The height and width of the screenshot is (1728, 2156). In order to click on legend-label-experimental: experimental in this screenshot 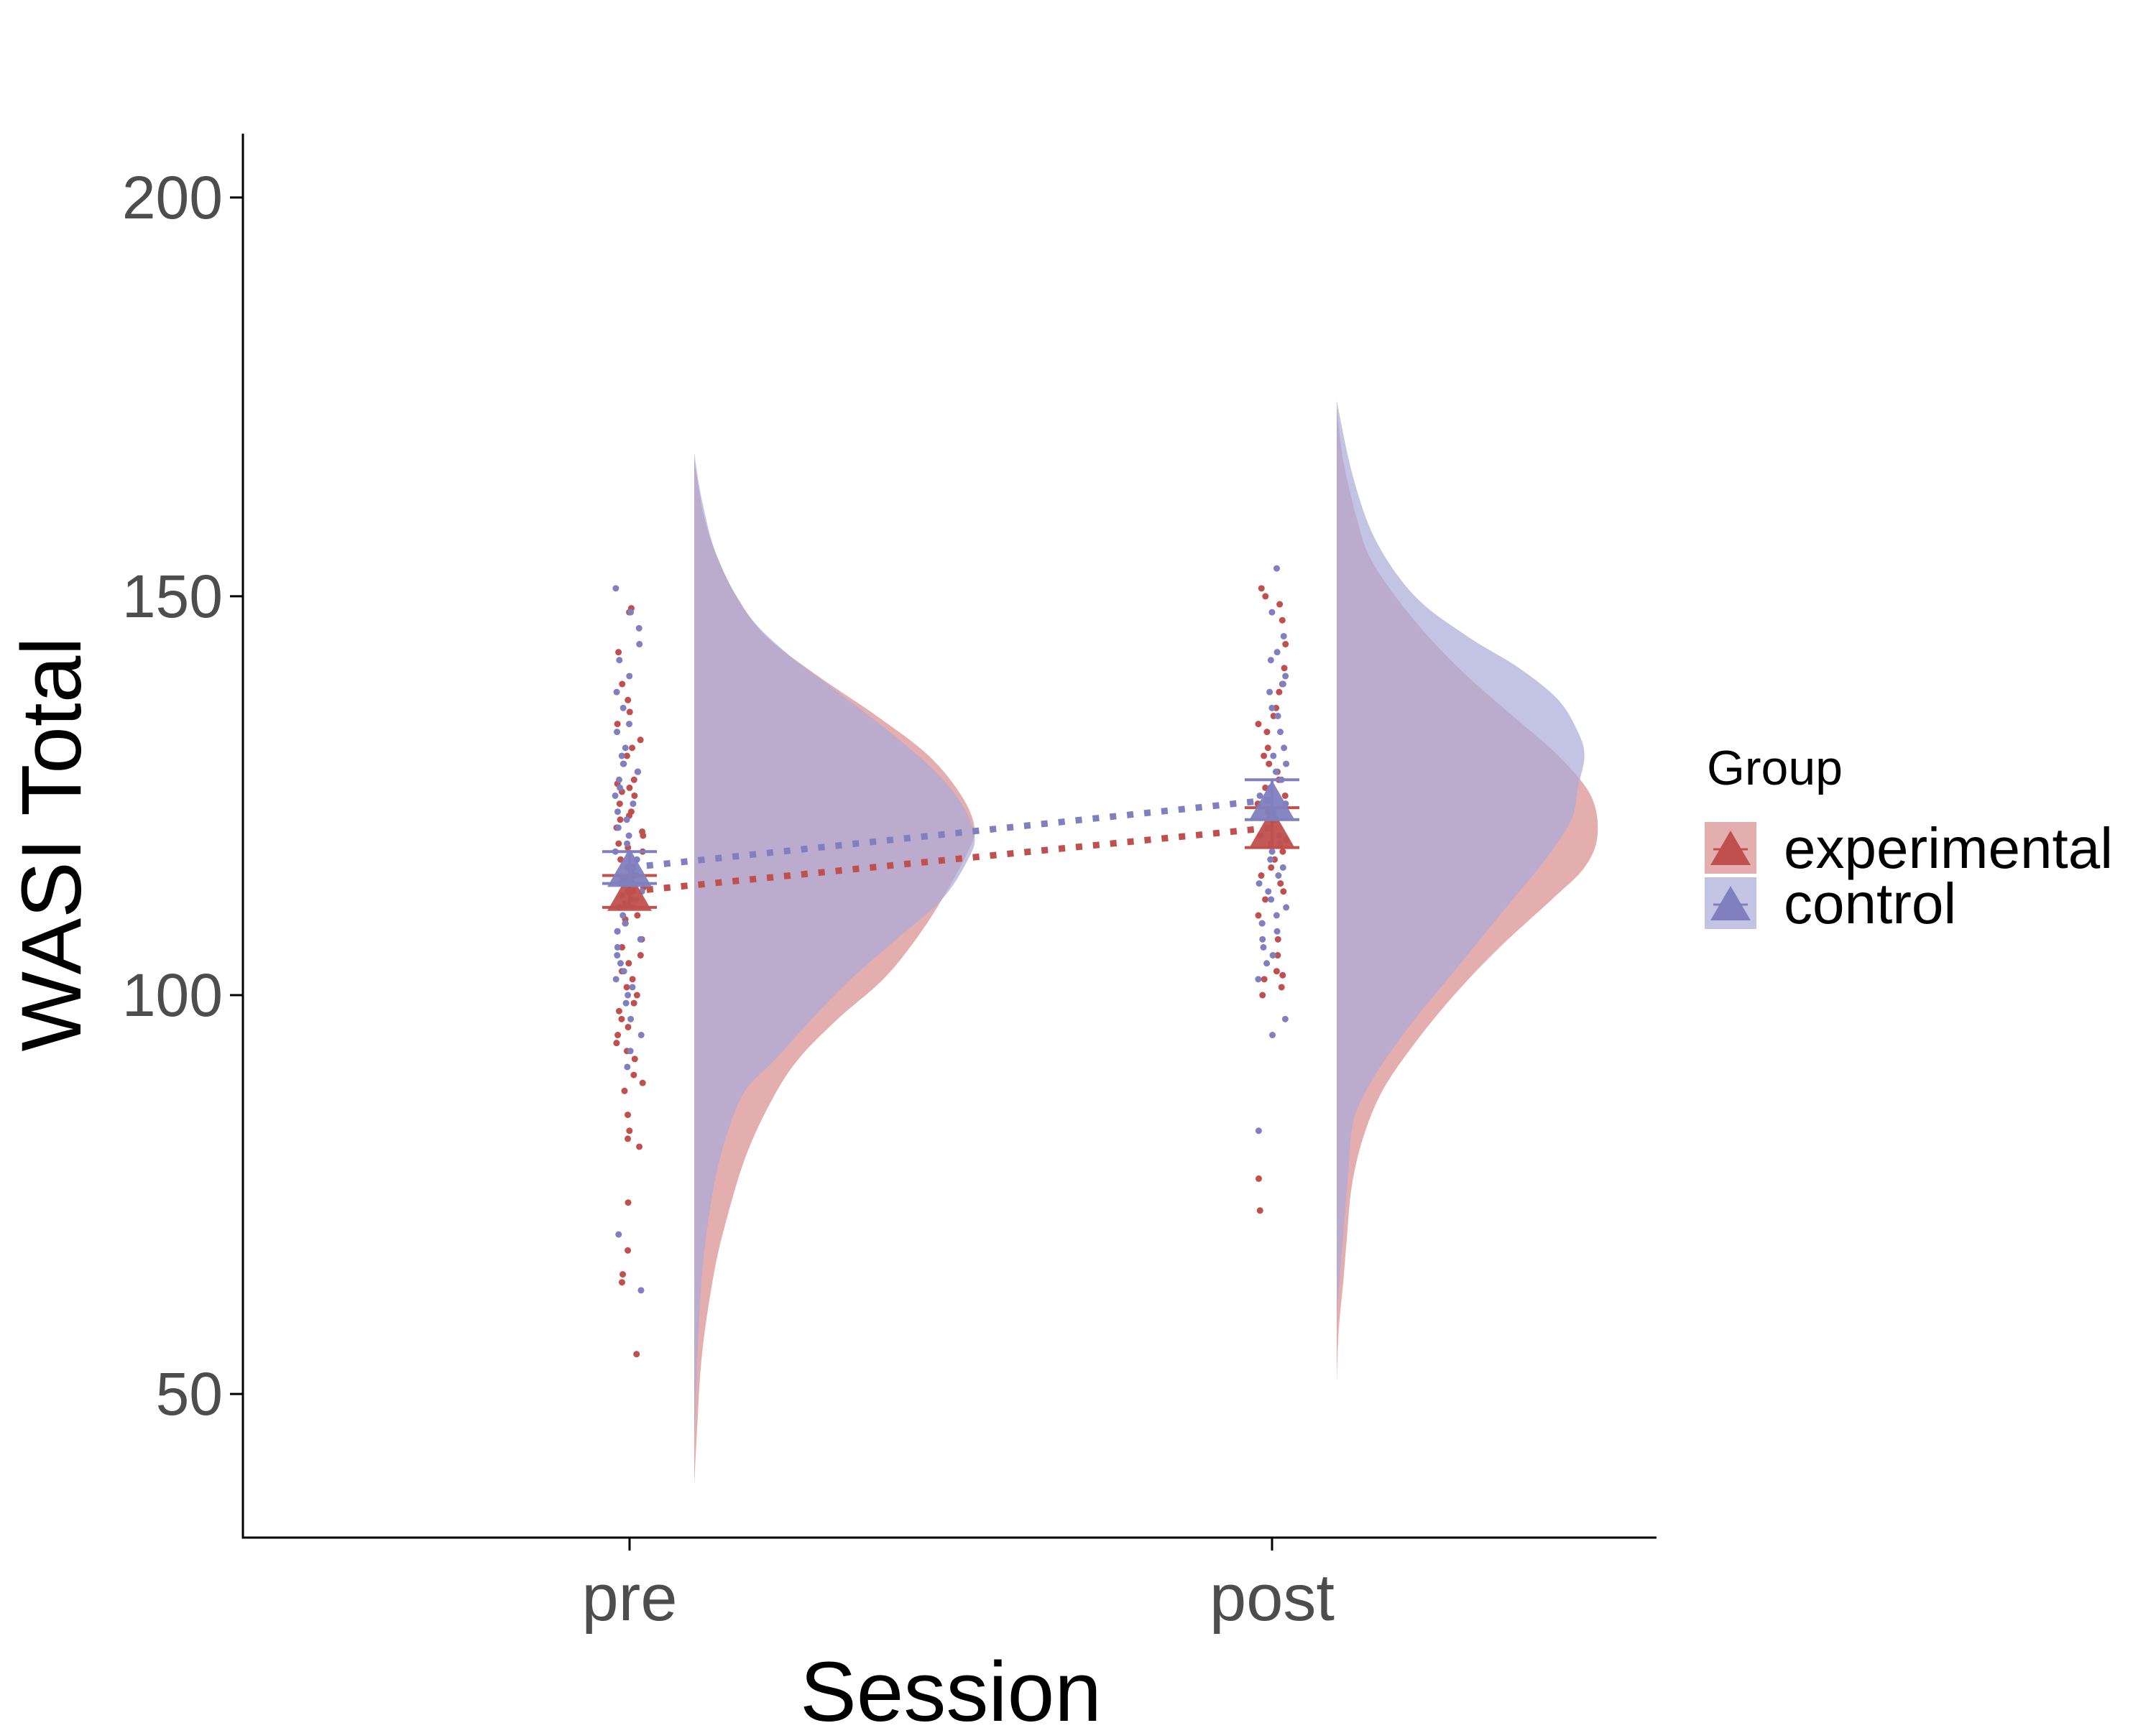, I will do `click(1949, 848)`.